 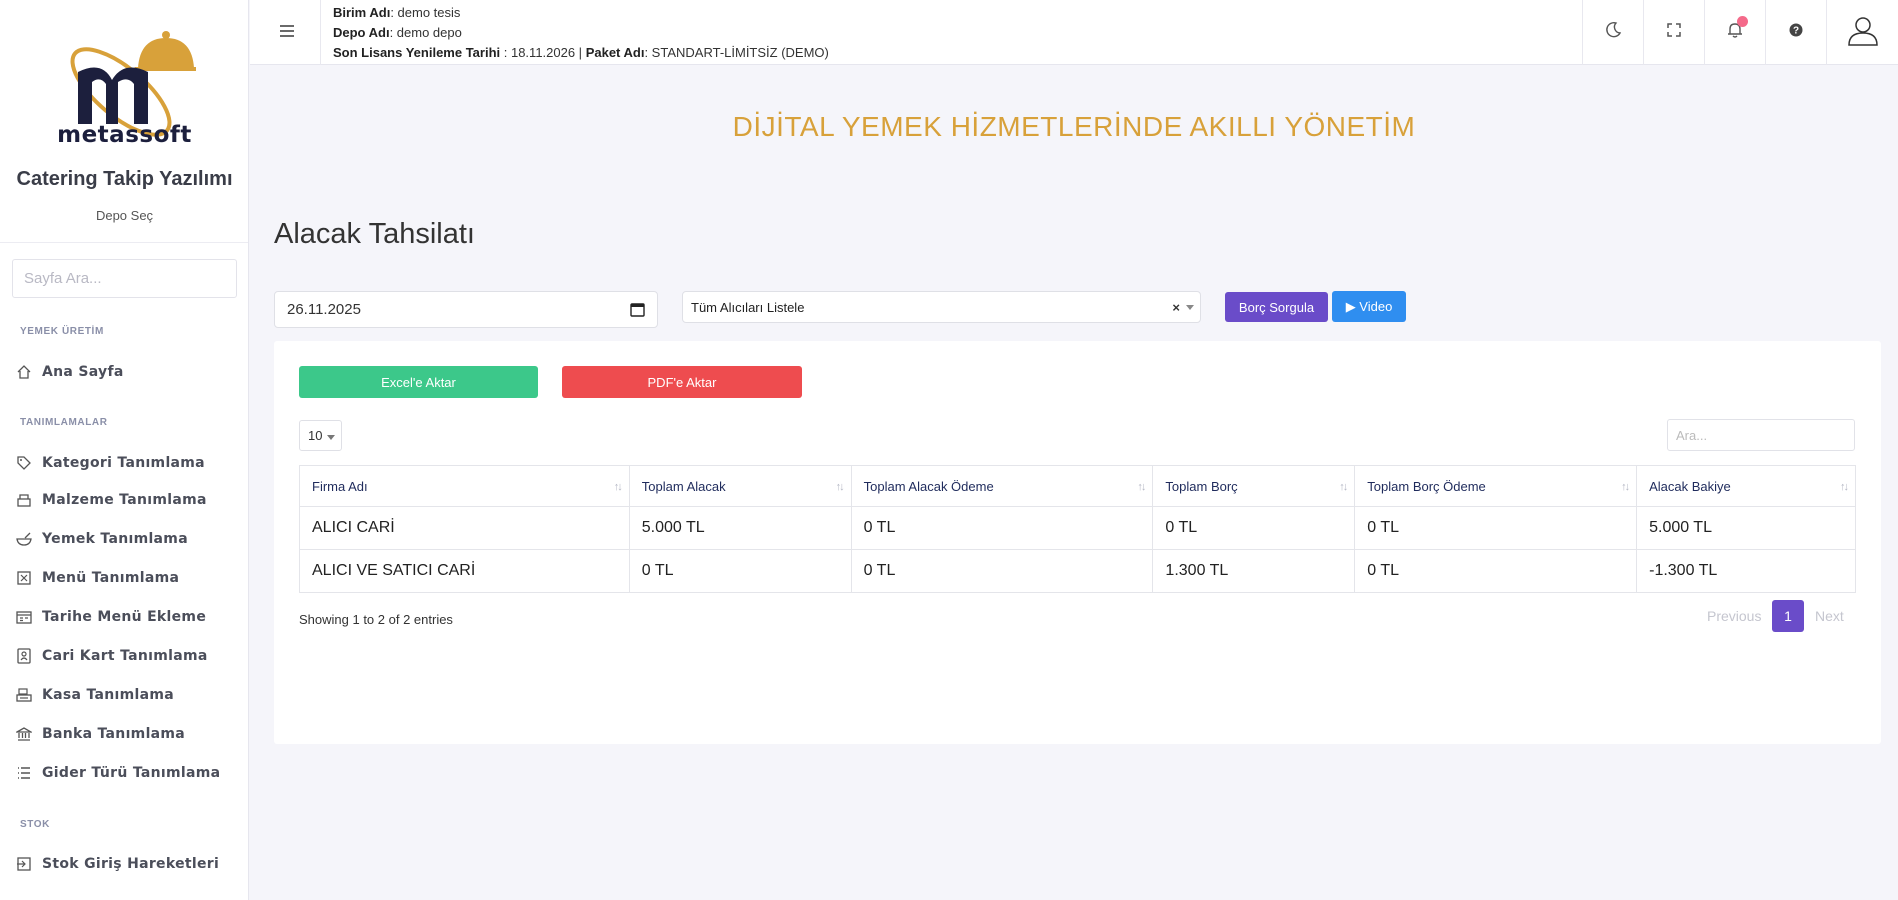 I want to click on date-input: 26.11.2025, so click(x=466, y=309).